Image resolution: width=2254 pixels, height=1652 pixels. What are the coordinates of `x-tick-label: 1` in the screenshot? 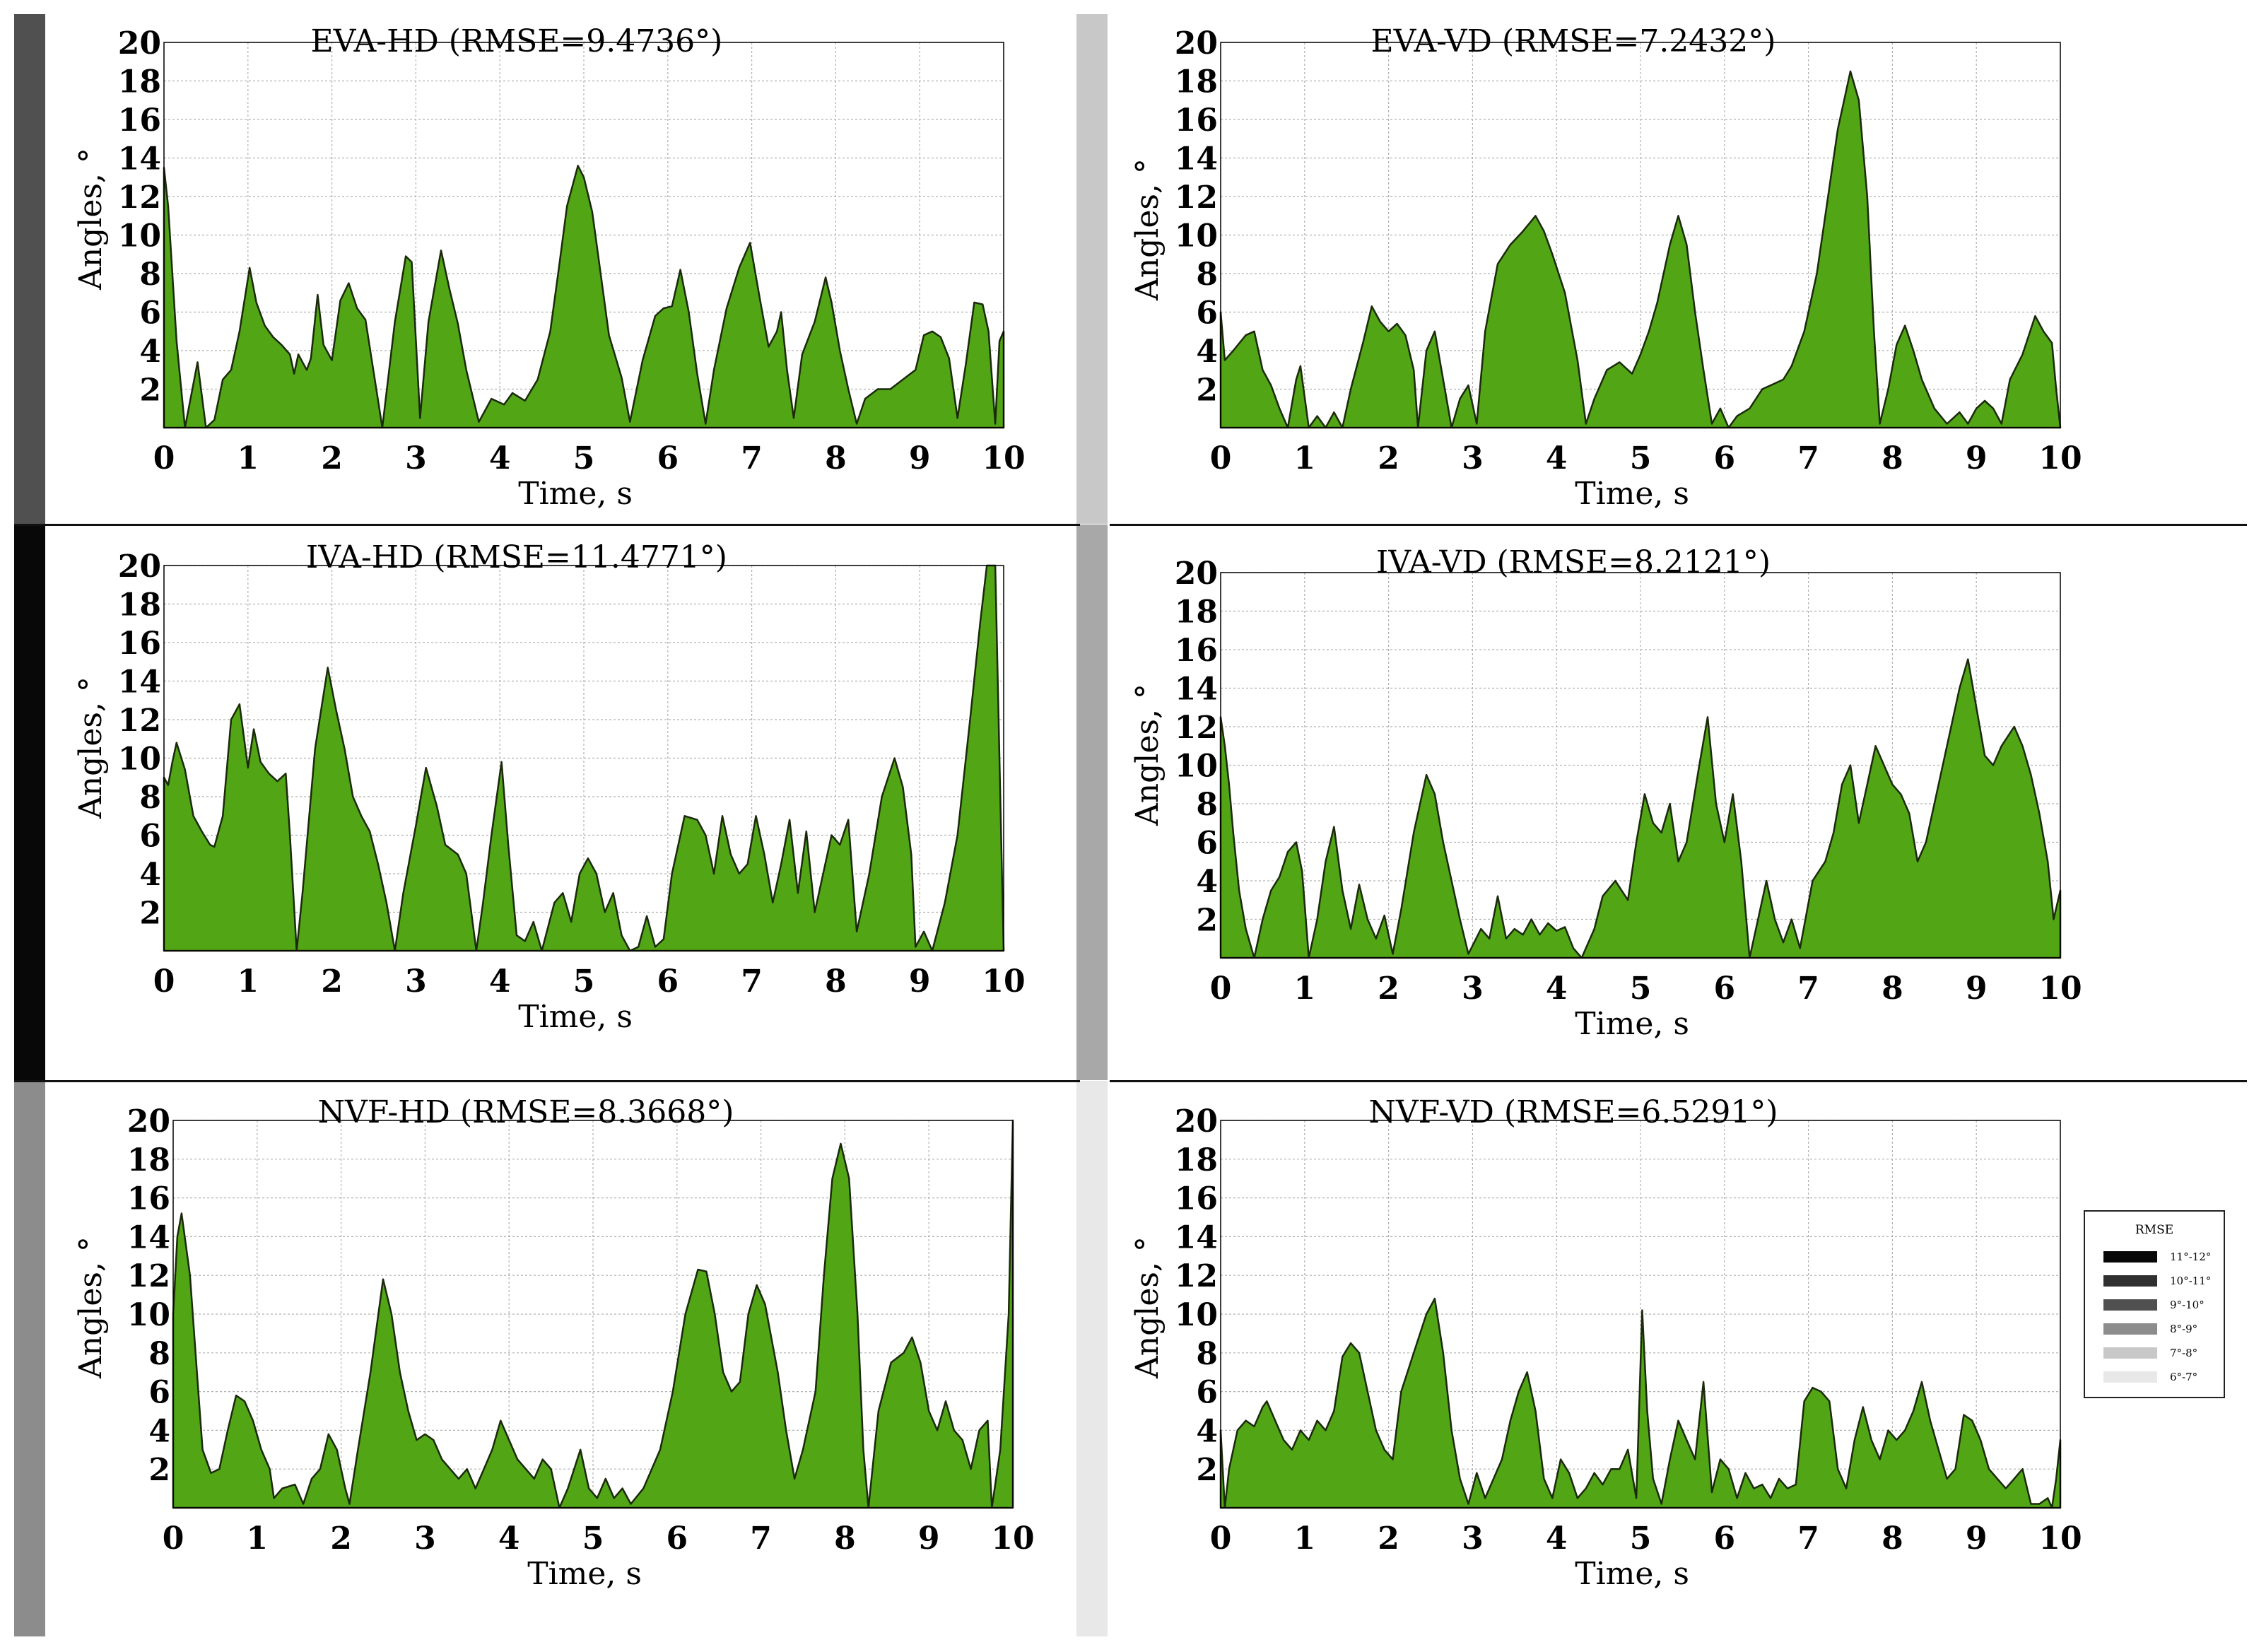 It's located at (248, 981).